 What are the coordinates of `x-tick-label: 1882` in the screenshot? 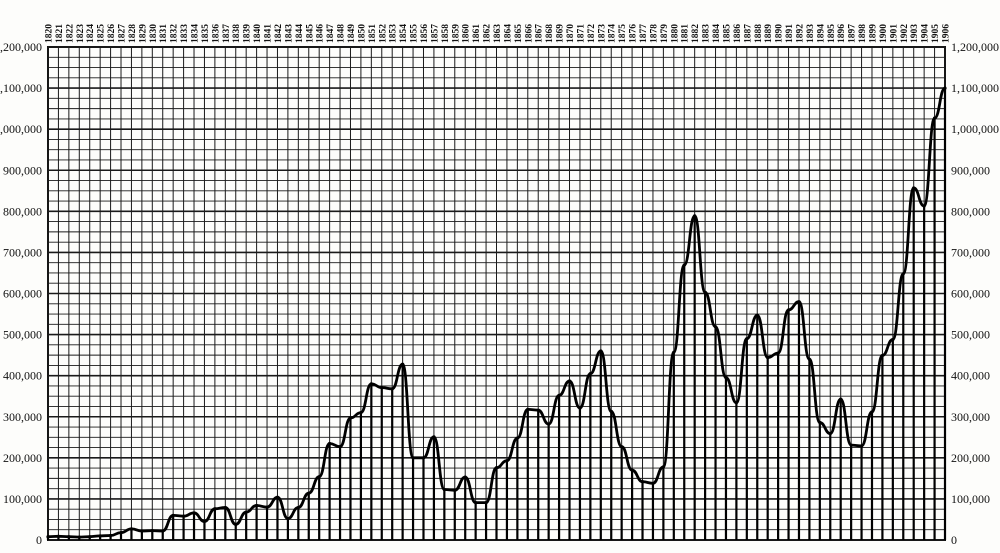 It's located at (696, 33).